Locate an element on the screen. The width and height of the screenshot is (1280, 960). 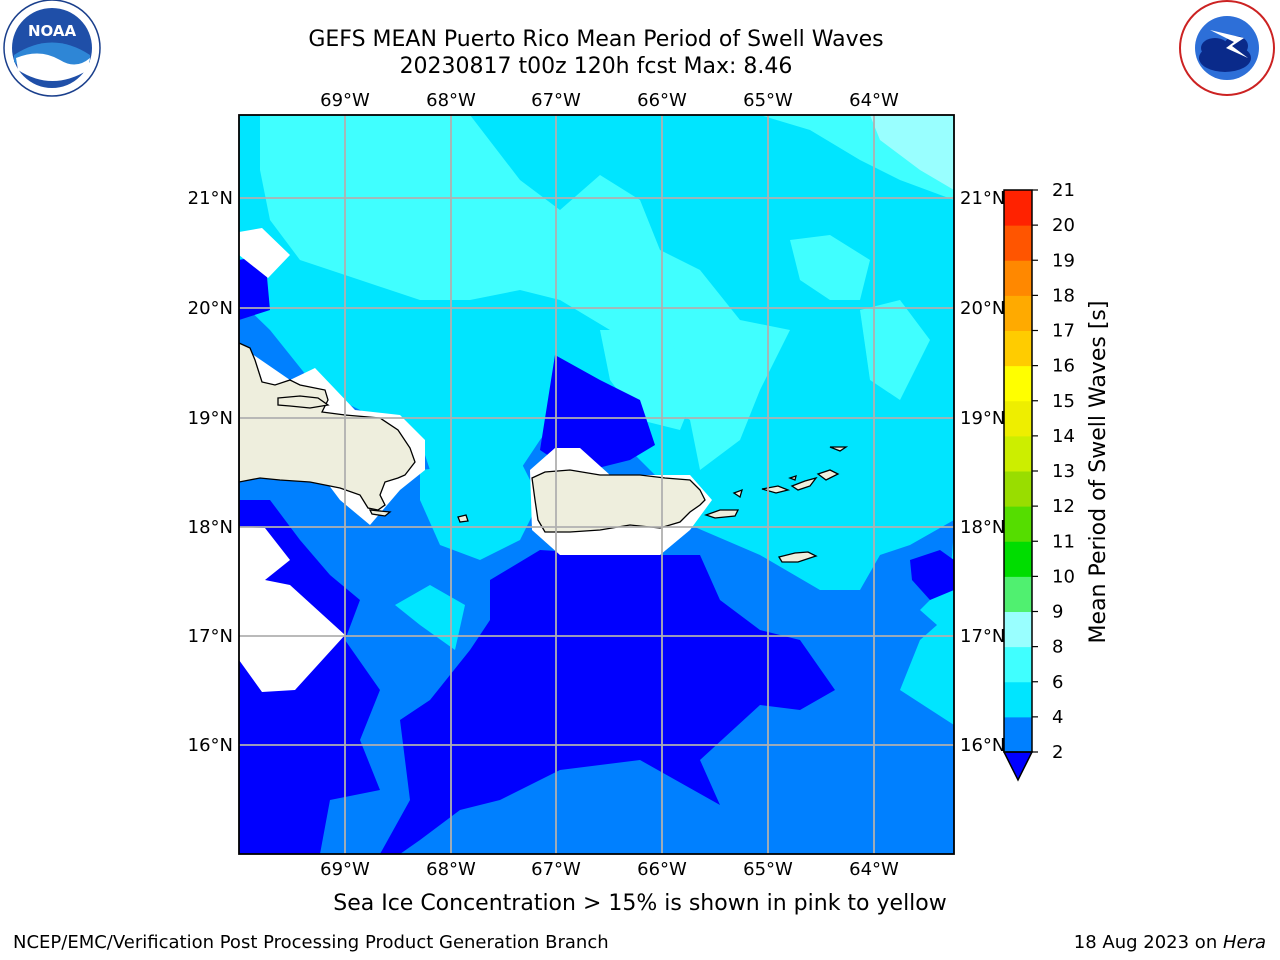
saona-island is located at coordinates (380, 513).